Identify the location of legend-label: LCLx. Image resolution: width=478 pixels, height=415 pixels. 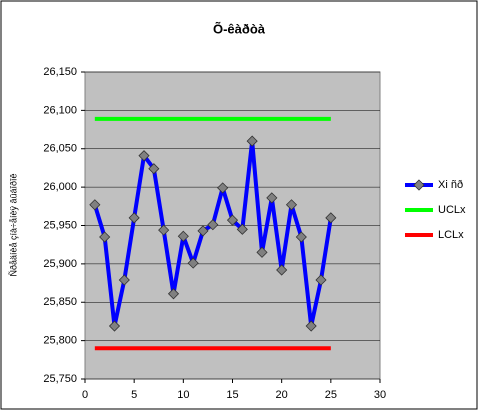
(451, 235).